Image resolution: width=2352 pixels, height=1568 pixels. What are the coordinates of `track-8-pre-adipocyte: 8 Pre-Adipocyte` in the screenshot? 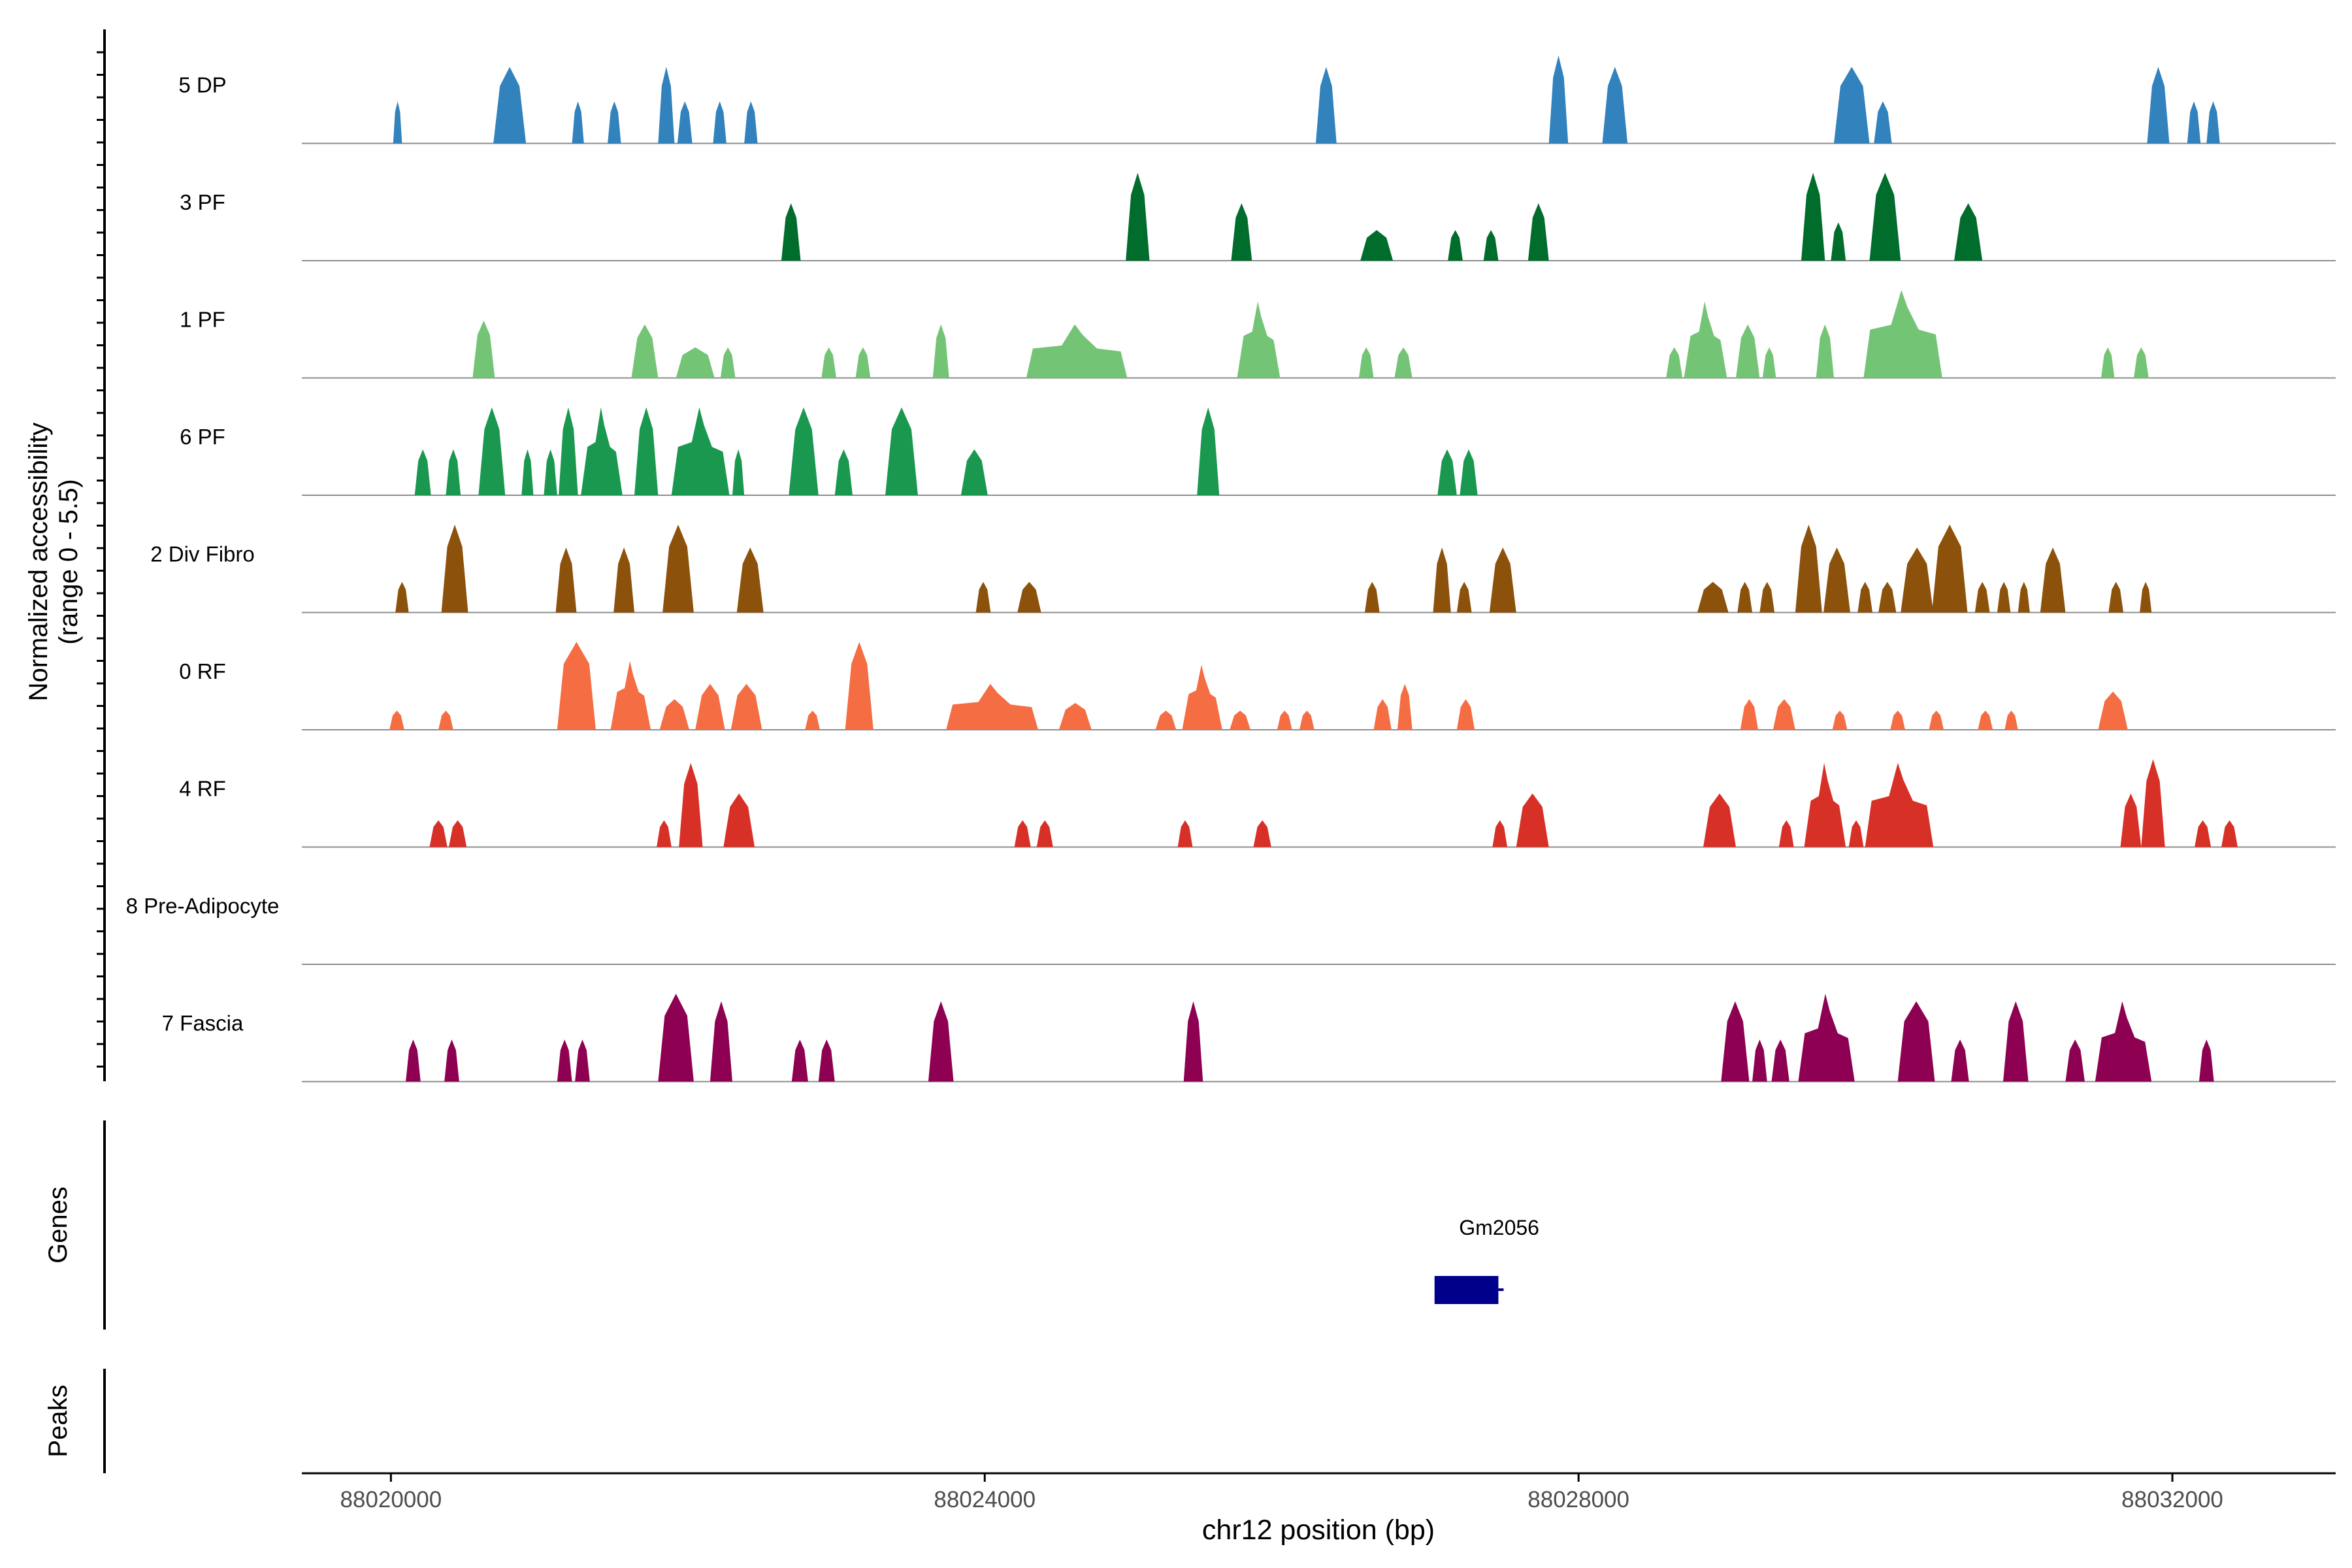 It's located at (1231, 929).